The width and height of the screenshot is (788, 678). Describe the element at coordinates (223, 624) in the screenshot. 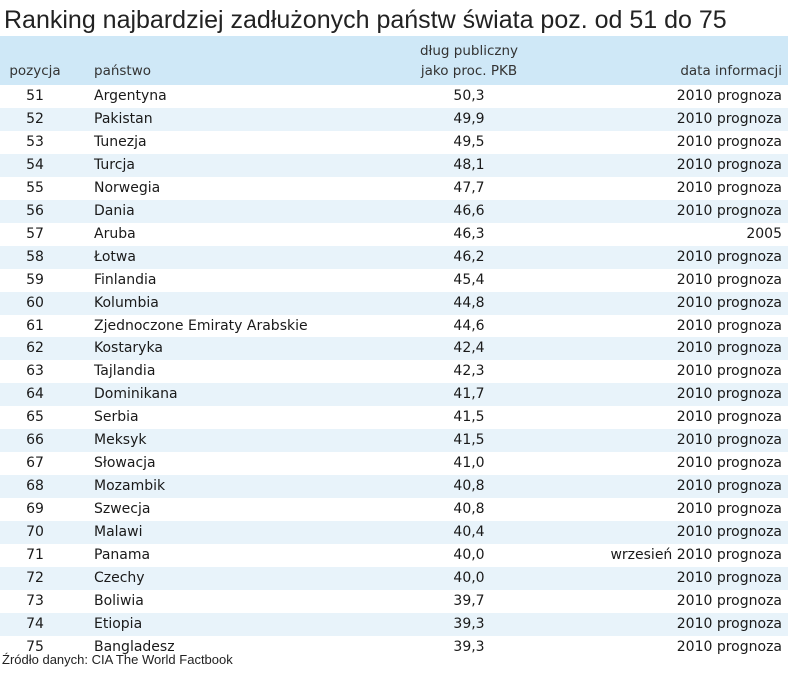

I see `cell-country: Etiopia` at that location.